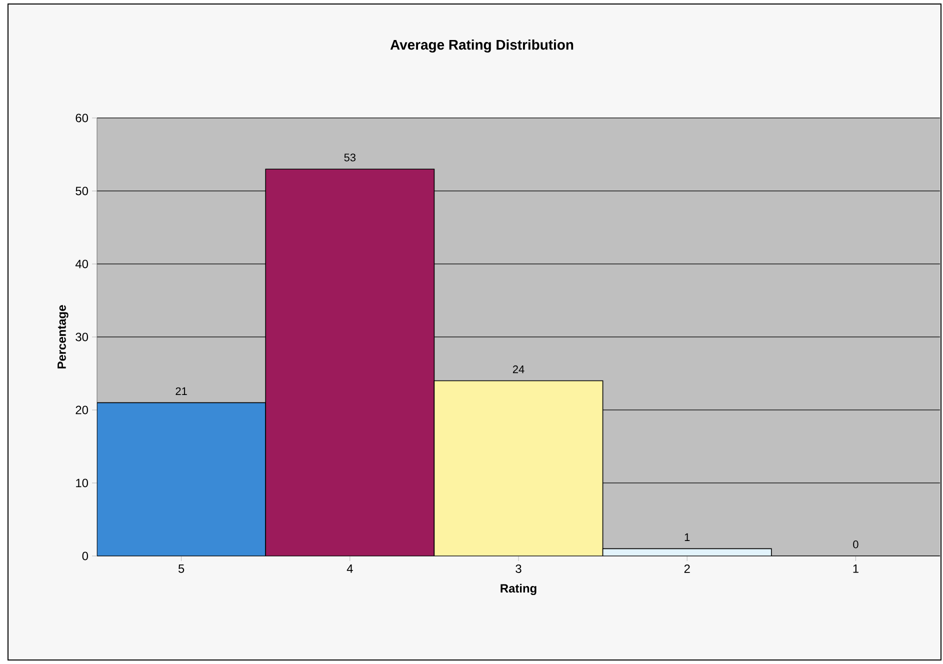  What do you see at coordinates (82, 191) in the screenshot?
I see `y-tick-label: 50` at bounding box center [82, 191].